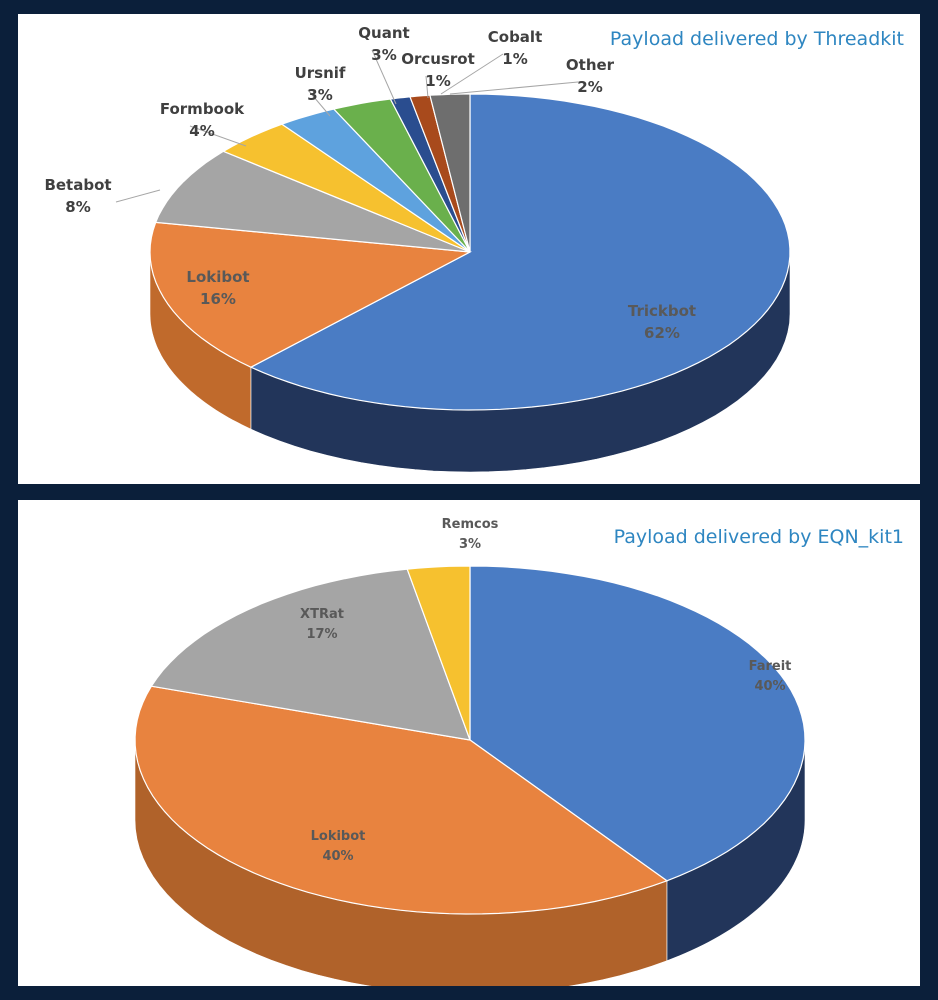  Describe the element at coordinates (337, 856) in the screenshot. I see `slice-value-lokibot: 40%` at that location.